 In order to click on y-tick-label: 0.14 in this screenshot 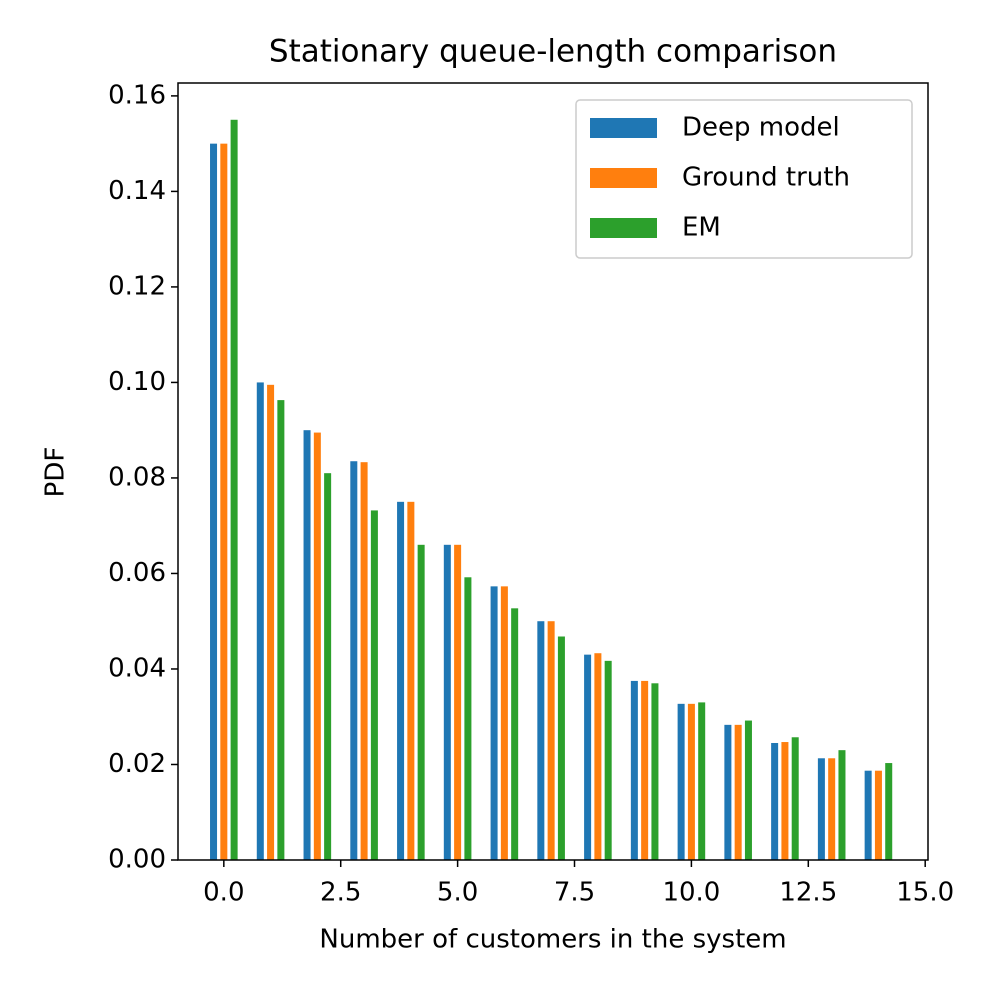, I will do `click(137, 191)`.